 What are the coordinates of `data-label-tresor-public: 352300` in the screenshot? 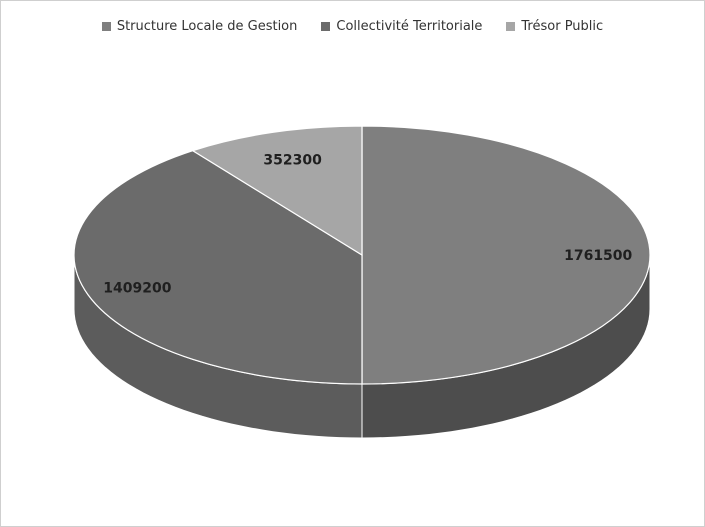 It's located at (292, 160).